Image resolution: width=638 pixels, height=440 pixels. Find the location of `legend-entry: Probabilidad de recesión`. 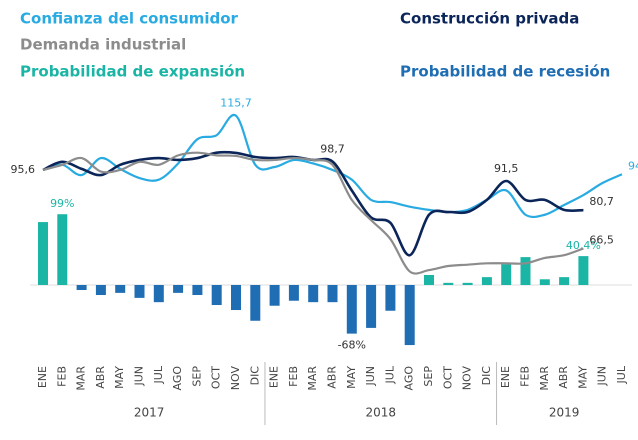

legend-entry: Probabilidad de recesión is located at coordinates (505, 72).